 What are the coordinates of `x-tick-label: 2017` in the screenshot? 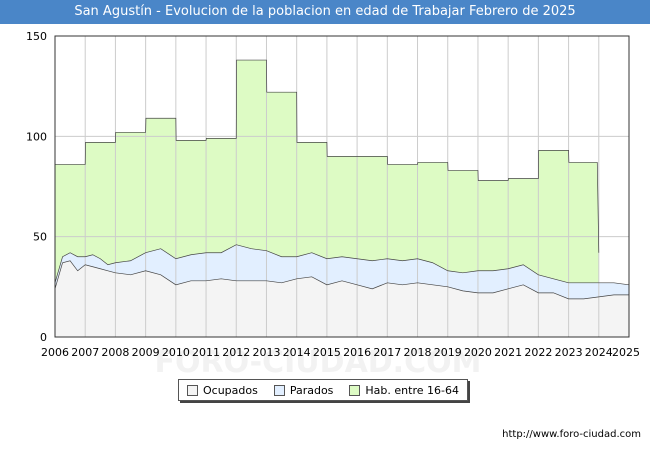 It's located at (387, 352).